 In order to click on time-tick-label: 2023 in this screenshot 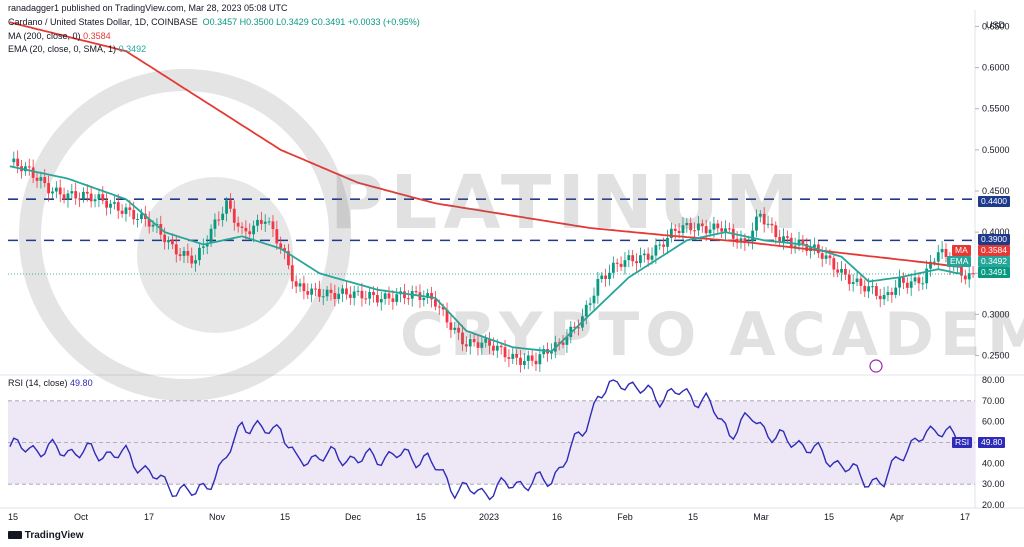, I will do `click(489, 517)`.